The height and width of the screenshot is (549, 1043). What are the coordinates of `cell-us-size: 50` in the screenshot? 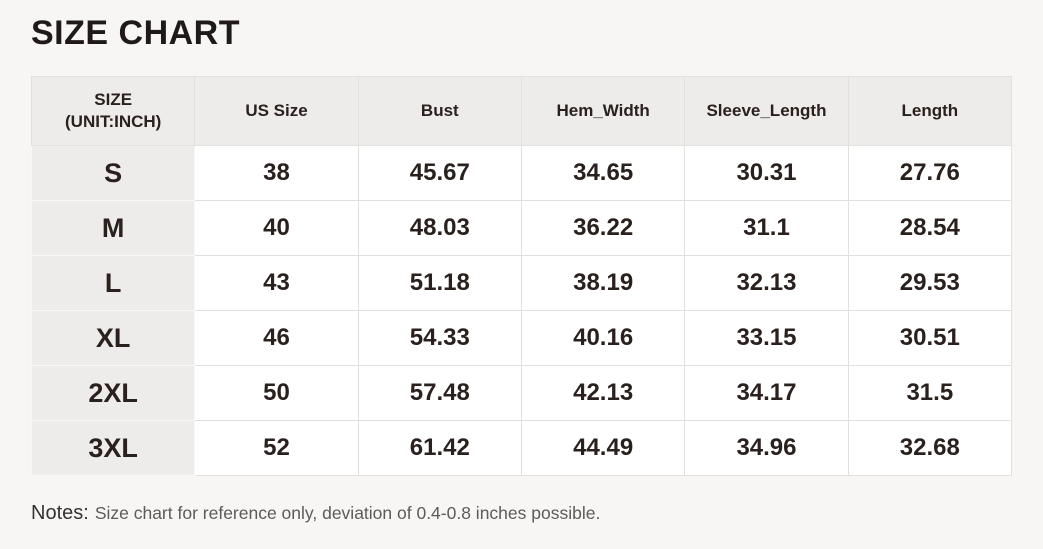 It's located at (276, 393).